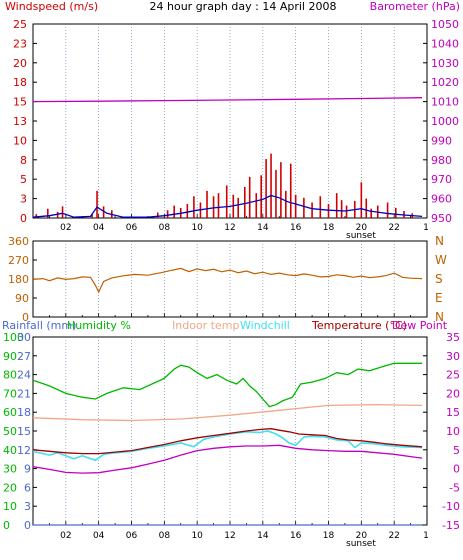 This screenshot has width=463, height=560. What do you see at coordinates (25, 121) in the screenshot?
I see `wind-axis-ticks: 0 3 5 8 10 13 15 18 20 23 25` at bounding box center [25, 121].